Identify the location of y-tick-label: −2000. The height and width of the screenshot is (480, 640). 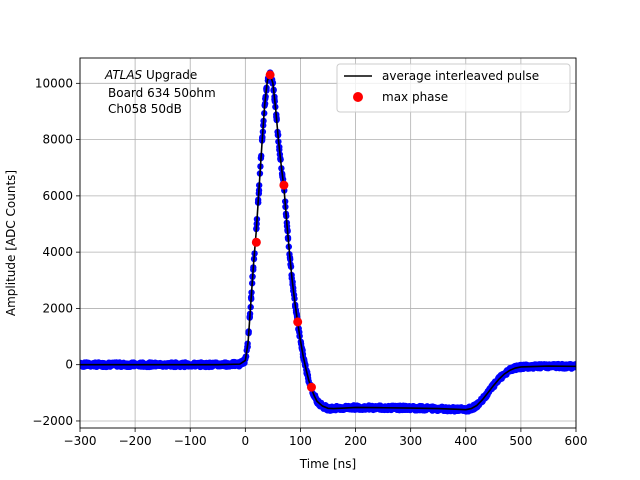
(52, 421).